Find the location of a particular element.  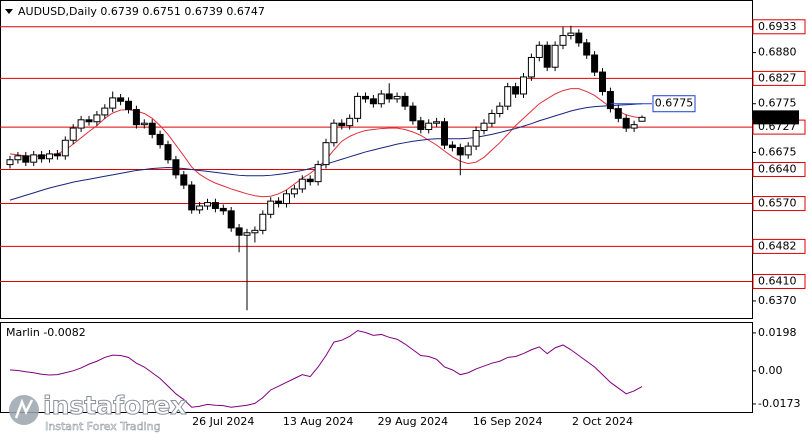

oscillator-line is located at coordinates (326, 369).